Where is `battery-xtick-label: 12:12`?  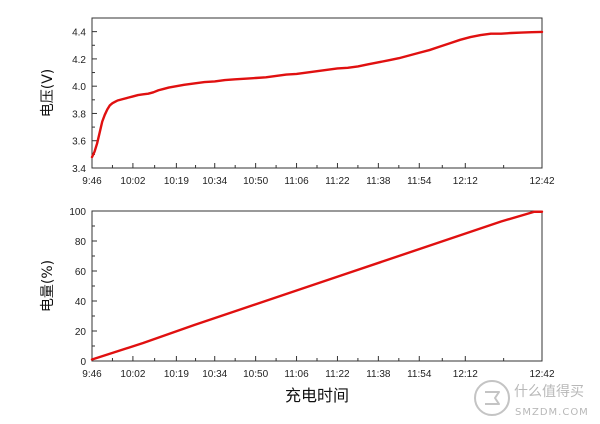 battery-xtick-label: 12:12 is located at coordinates (465, 374).